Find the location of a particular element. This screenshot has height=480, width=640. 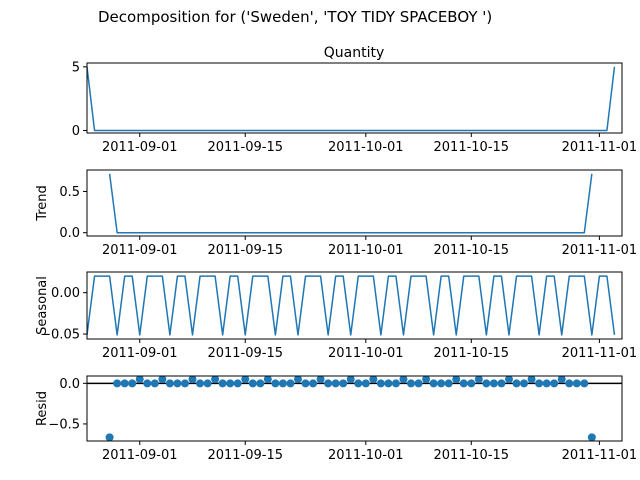

trend-series-line is located at coordinates (350, 203).